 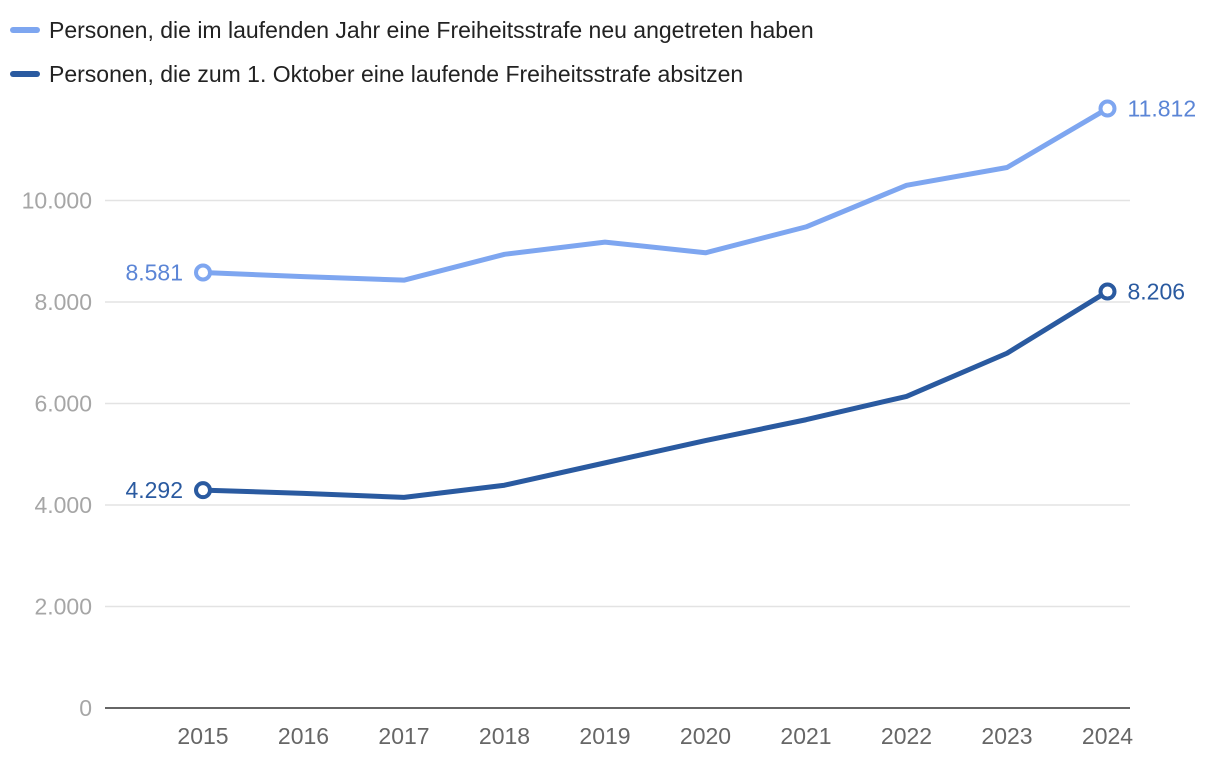 I want to click on end-value-label: 8.206, so click(x=1157, y=292).